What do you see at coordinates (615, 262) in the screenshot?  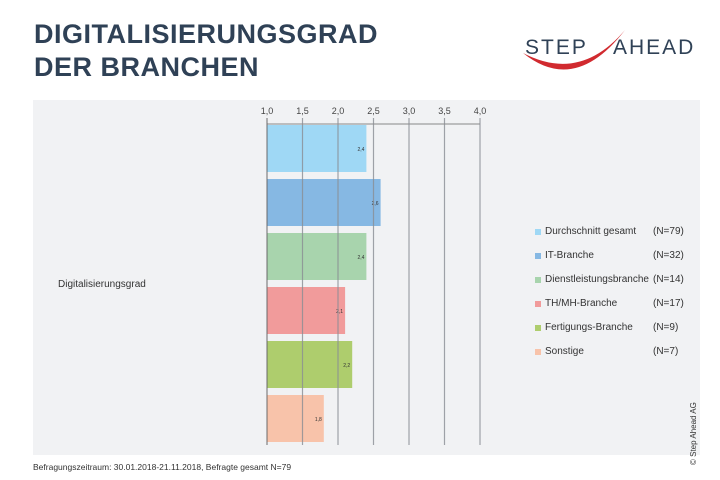 I see `legend-item: IT-Branche (N=32)` at bounding box center [615, 262].